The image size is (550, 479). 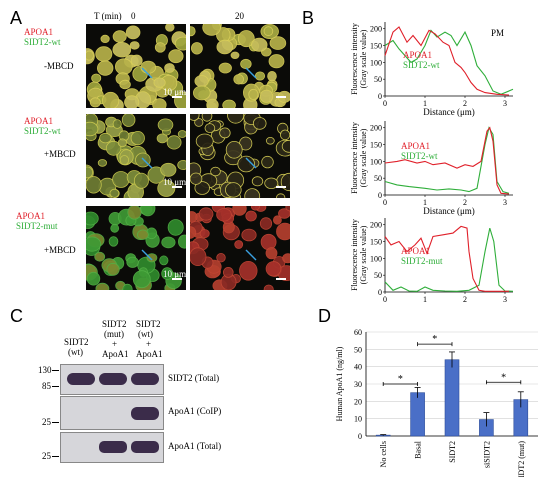 What do you see at coordinates (145, 334) in the screenshot?
I see `lane3-label-2: (wt)` at bounding box center [145, 334].